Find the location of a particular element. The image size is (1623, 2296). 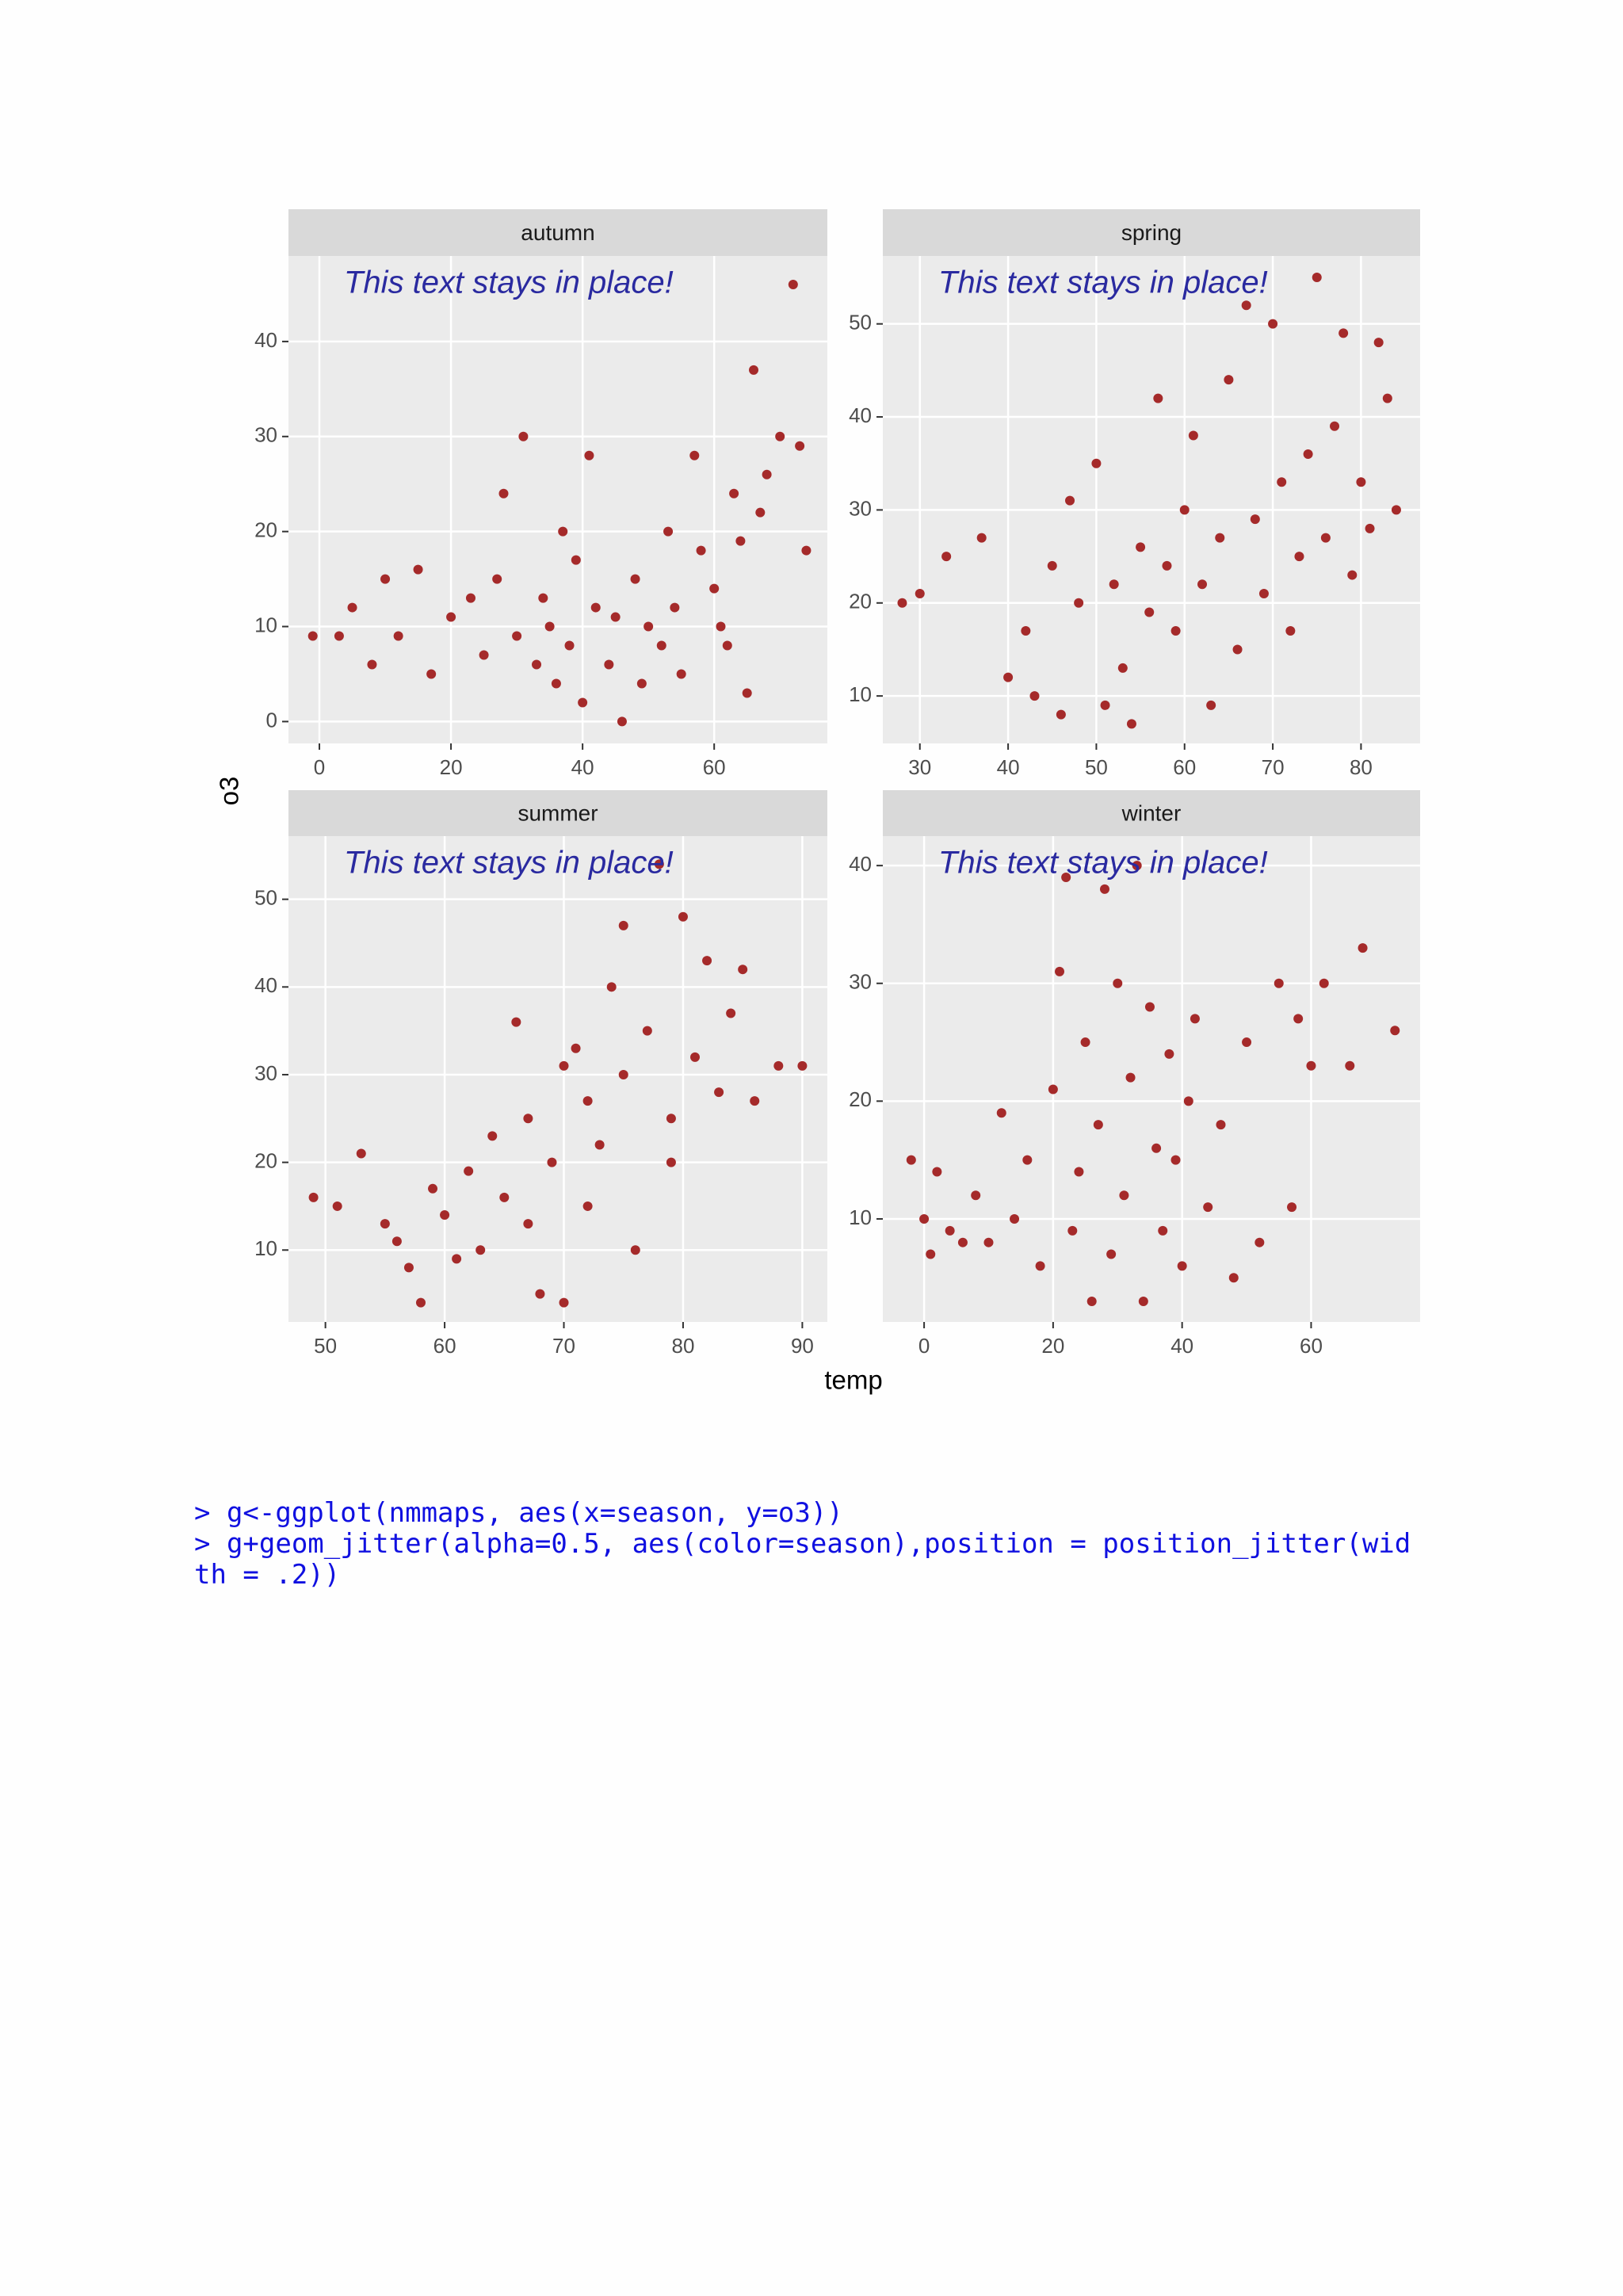

code-line: th = .2)) is located at coordinates (267, 1575).